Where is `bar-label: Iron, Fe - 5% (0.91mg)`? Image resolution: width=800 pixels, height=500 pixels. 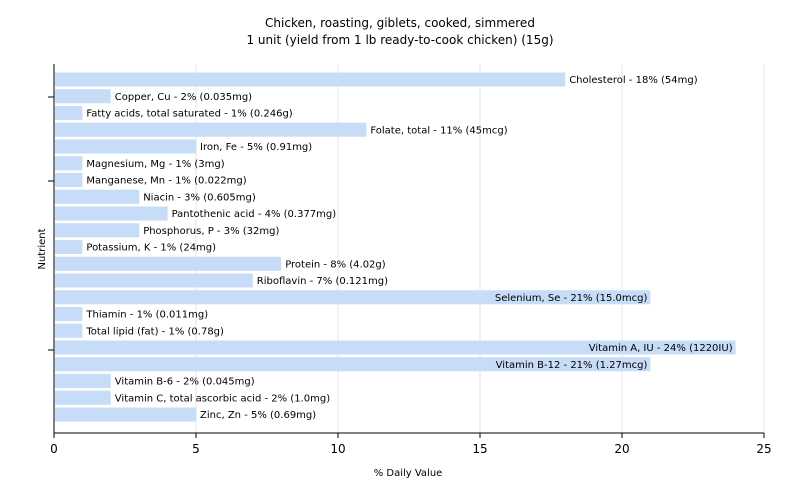 bar-label: Iron, Fe - 5% (0.91mg) is located at coordinates (256, 147).